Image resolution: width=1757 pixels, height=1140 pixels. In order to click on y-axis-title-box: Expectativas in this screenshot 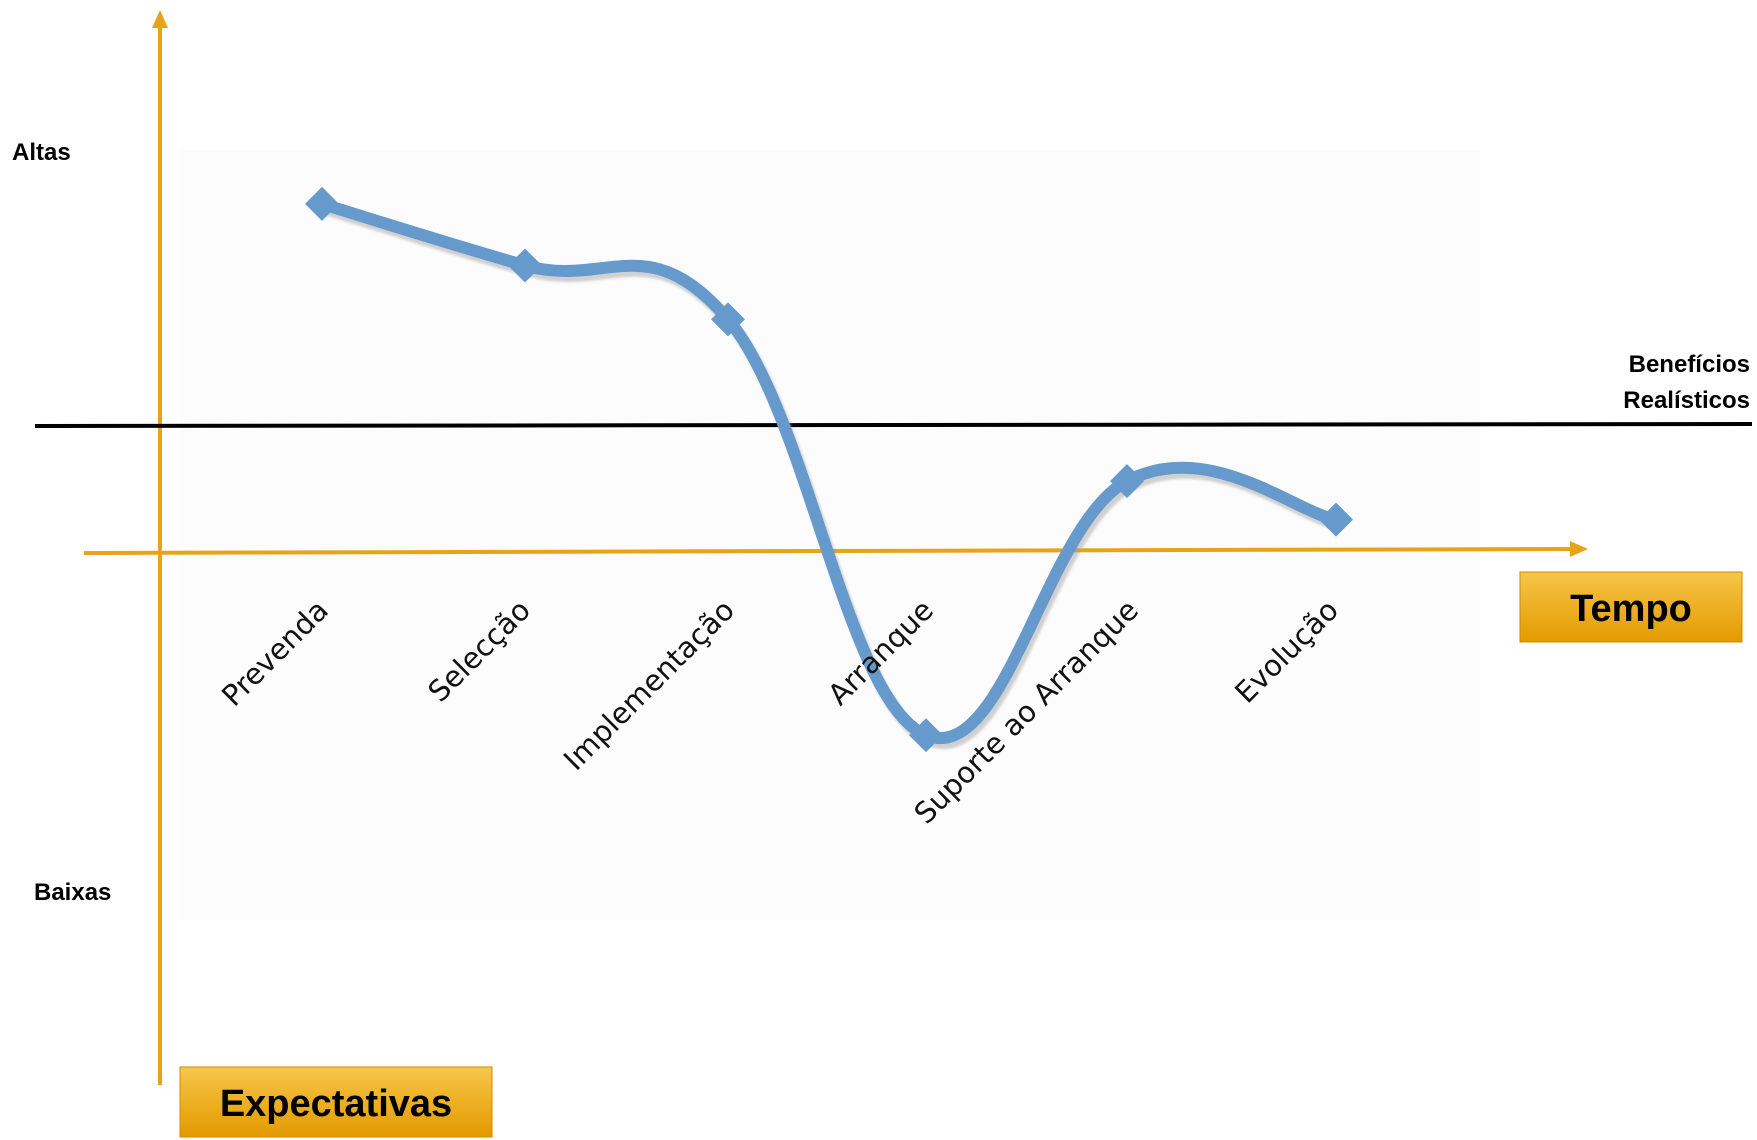, I will do `click(336, 1102)`.